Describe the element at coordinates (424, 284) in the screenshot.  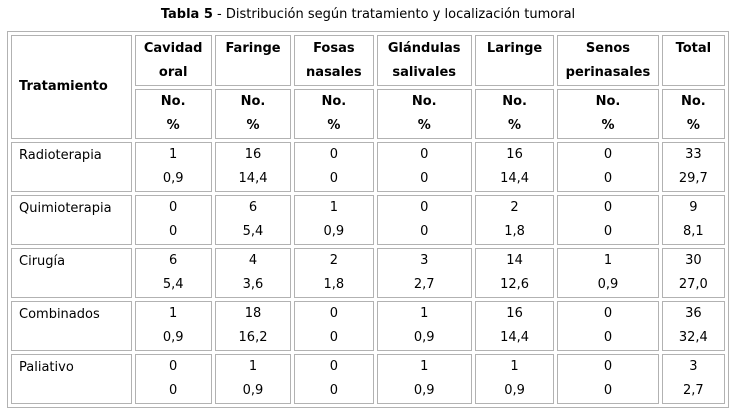
I see `percent-value: 2,7` at that location.